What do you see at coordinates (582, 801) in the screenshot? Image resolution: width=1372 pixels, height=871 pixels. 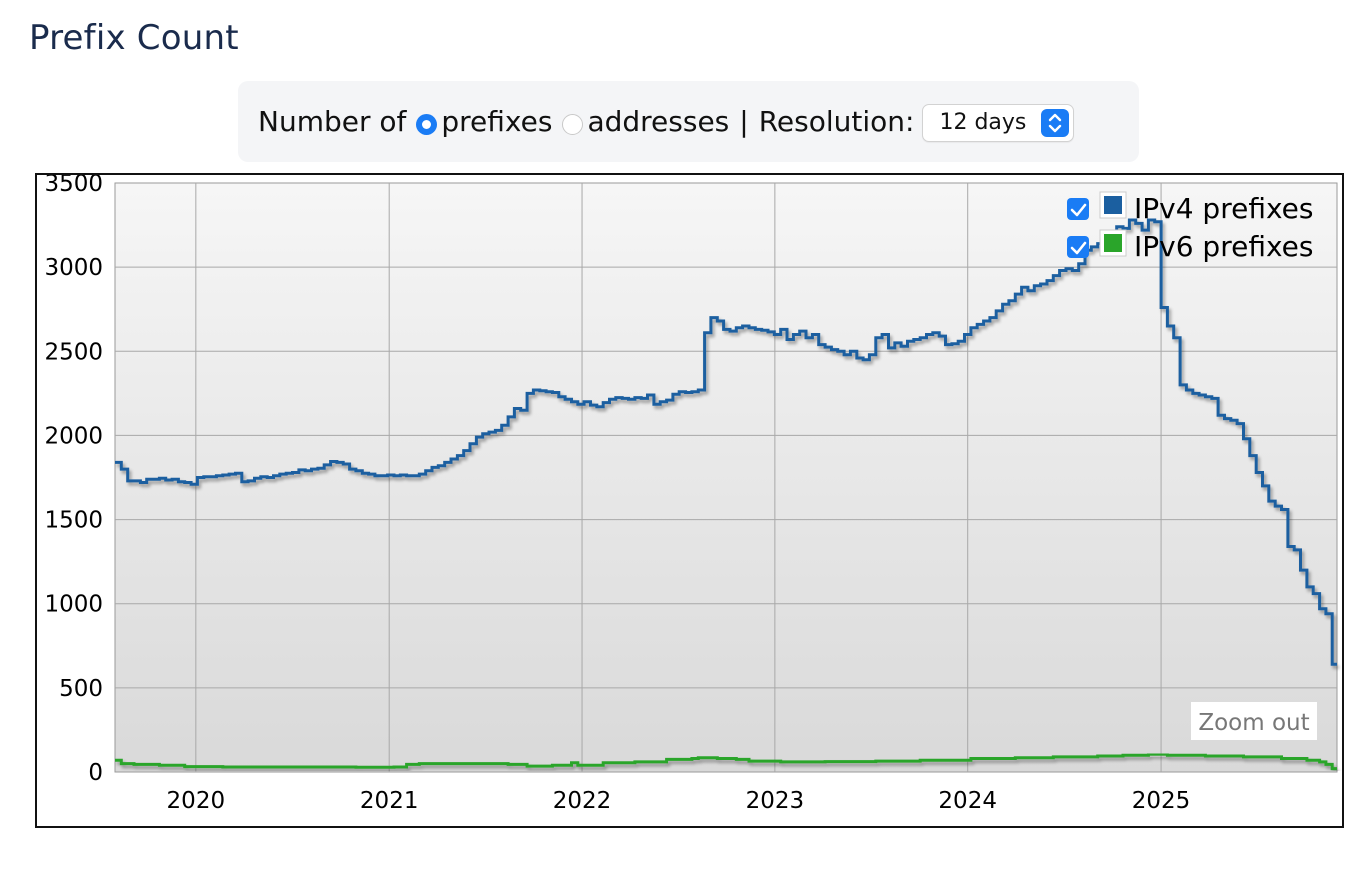 I see `x-tick-label: 2022` at bounding box center [582, 801].